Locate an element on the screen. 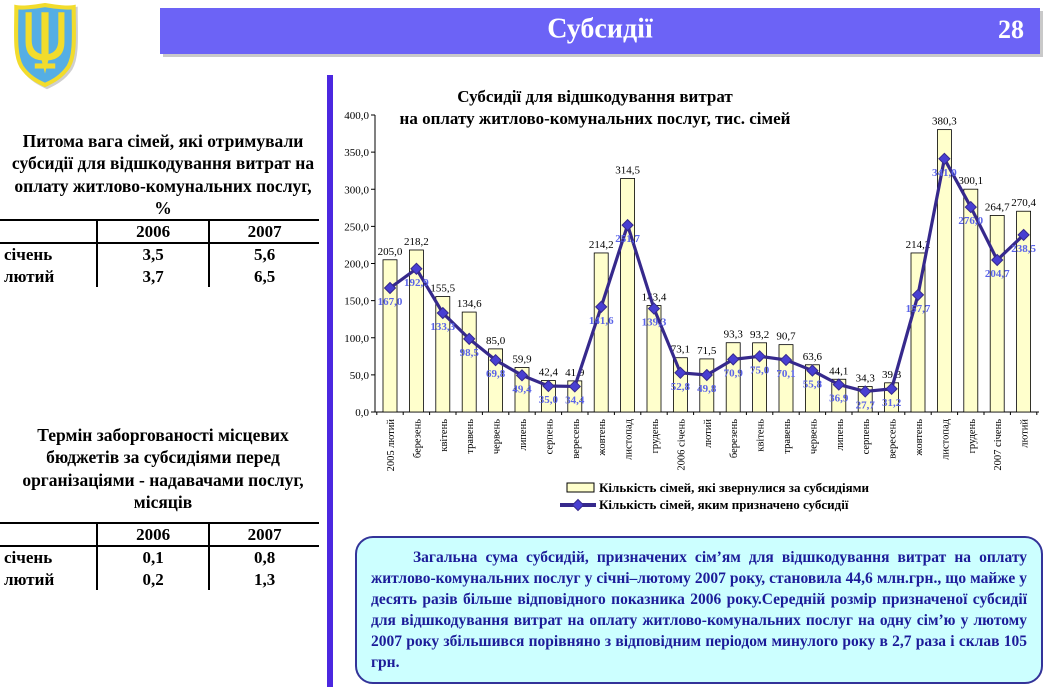 This screenshot has width=1049, height=693. svg-text: 341,0 is located at coordinates (944, 173).